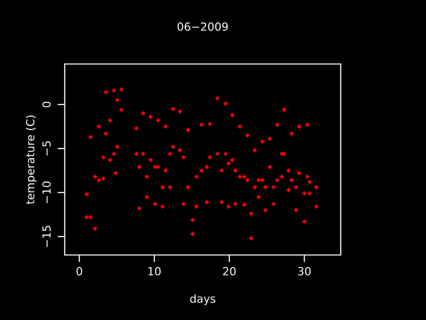 This screenshot has width=426, height=320. What do you see at coordinates (304, 271) in the screenshot?
I see `x-tick-label: 30` at bounding box center [304, 271].